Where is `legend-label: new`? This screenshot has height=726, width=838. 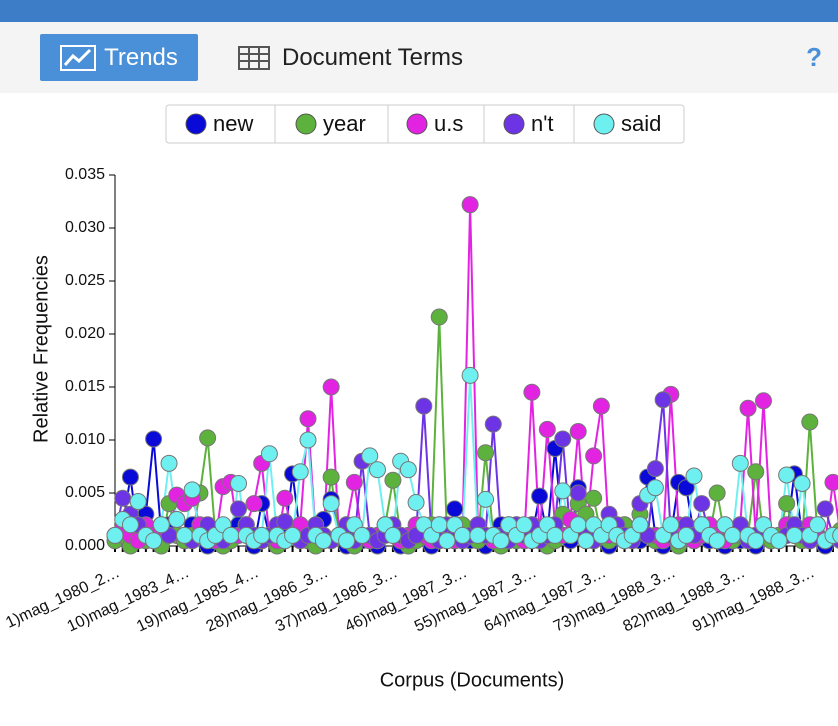 legend-label: new is located at coordinates (233, 123).